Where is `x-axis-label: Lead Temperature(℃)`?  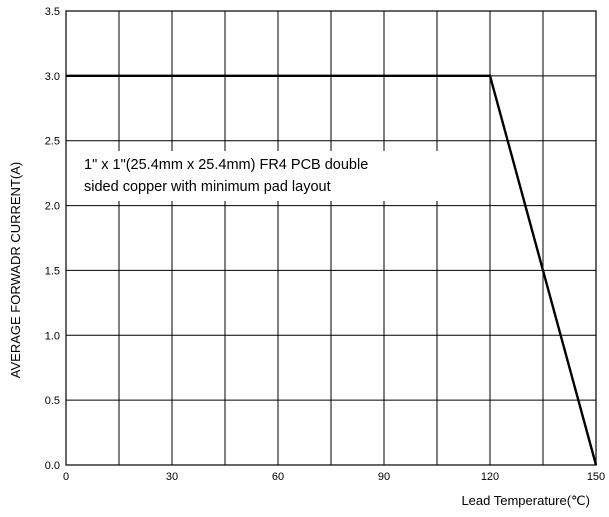 x-axis-label: Lead Temperature(℃) is located at coordinates (525, 500).